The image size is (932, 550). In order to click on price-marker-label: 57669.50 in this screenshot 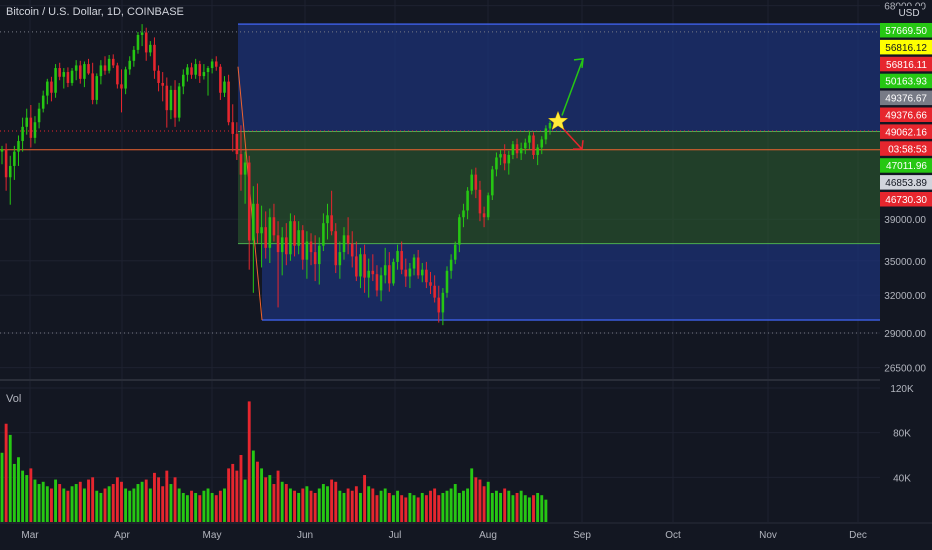, I will do `click(906, 31)`.